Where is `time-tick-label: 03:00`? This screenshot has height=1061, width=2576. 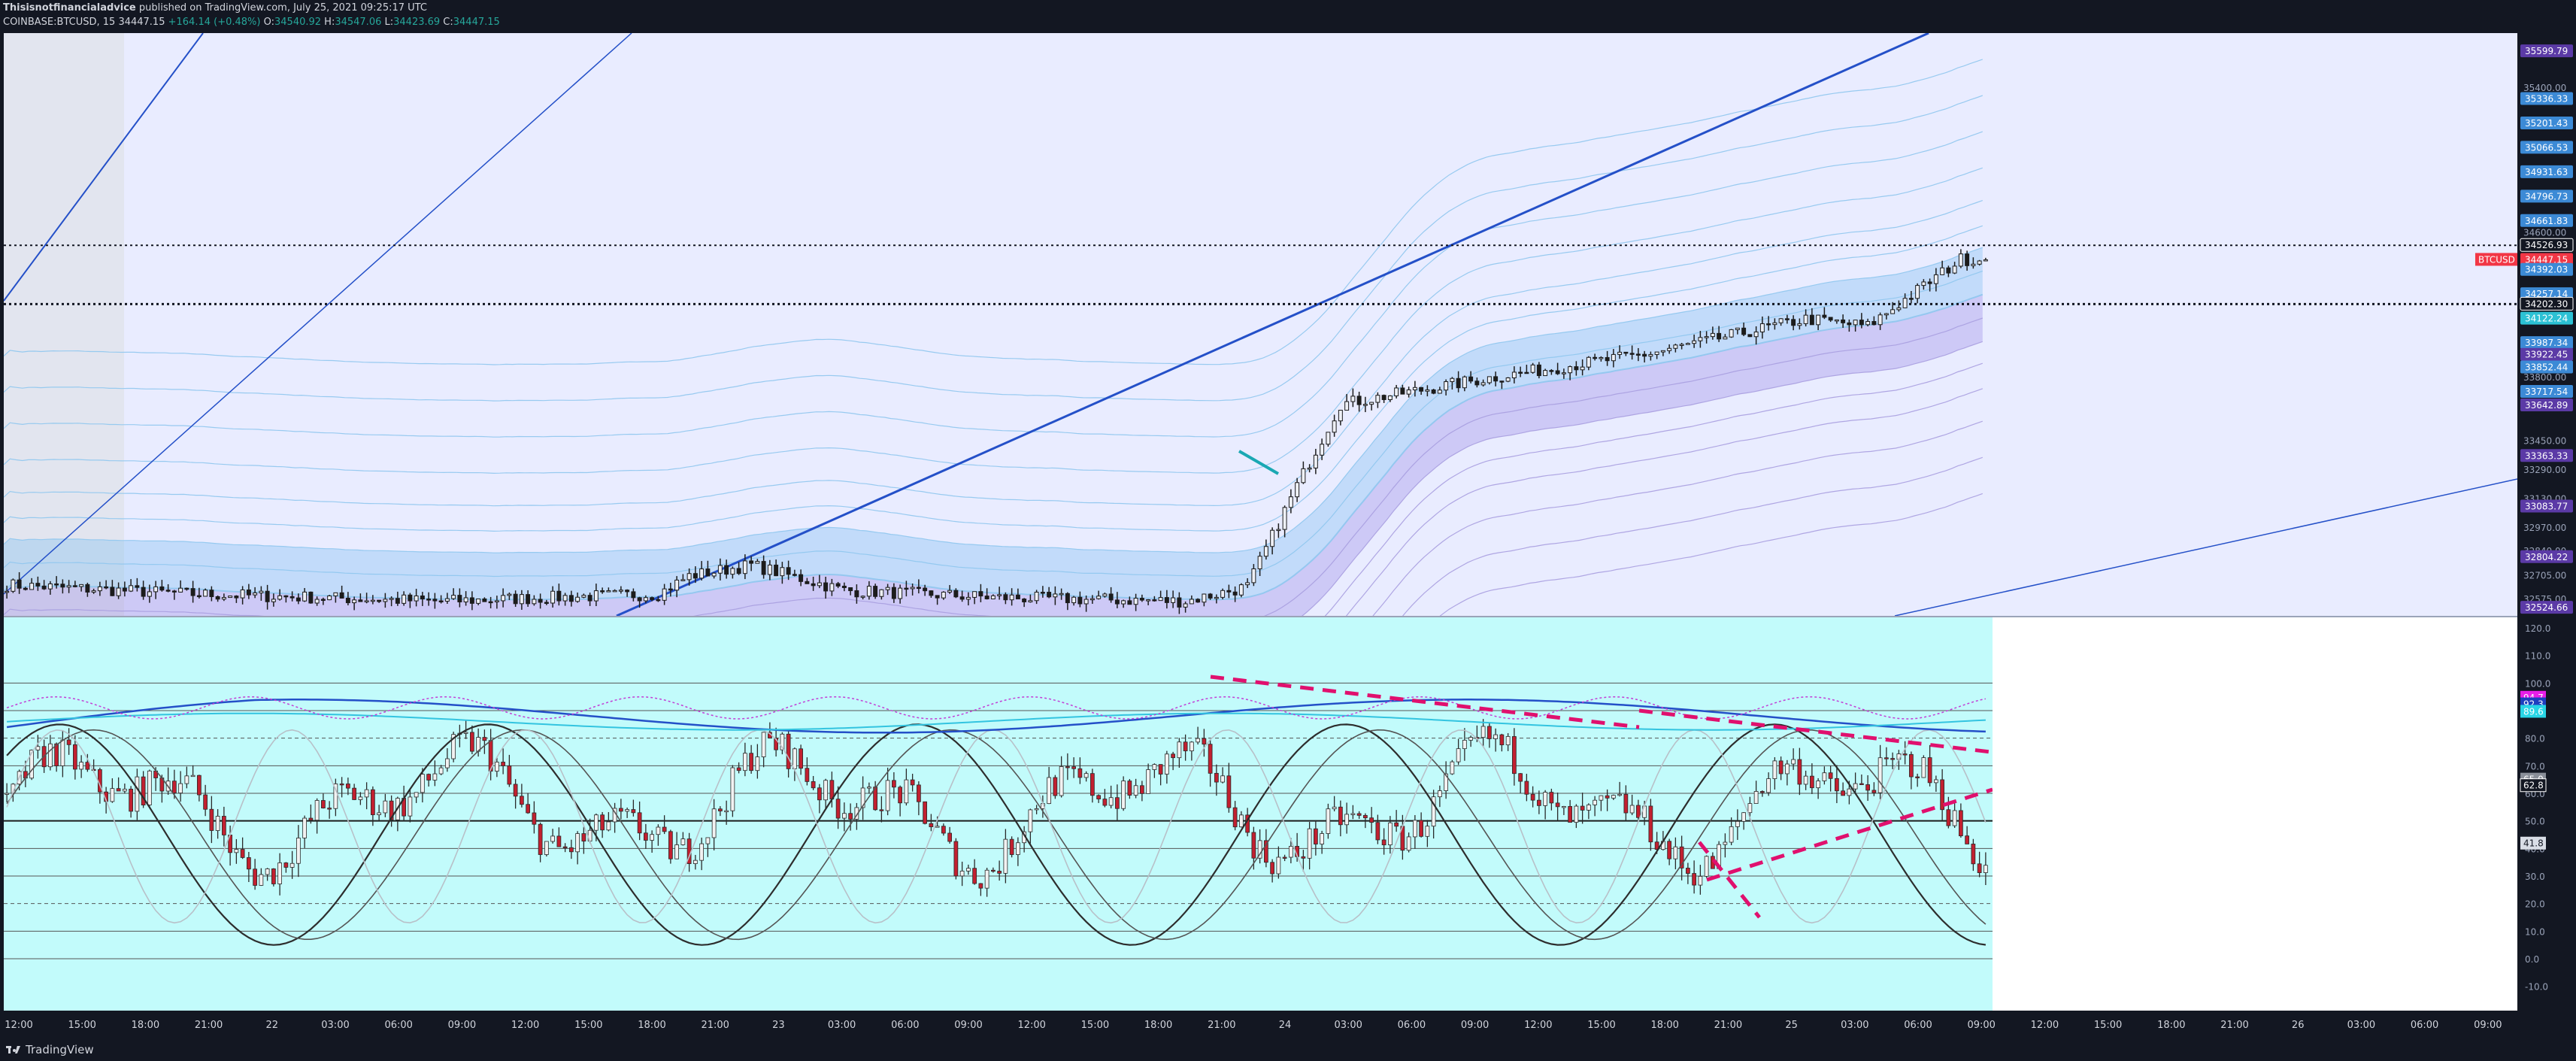
time-tick-label: 03:00 is located at coordinates (335, 1025).